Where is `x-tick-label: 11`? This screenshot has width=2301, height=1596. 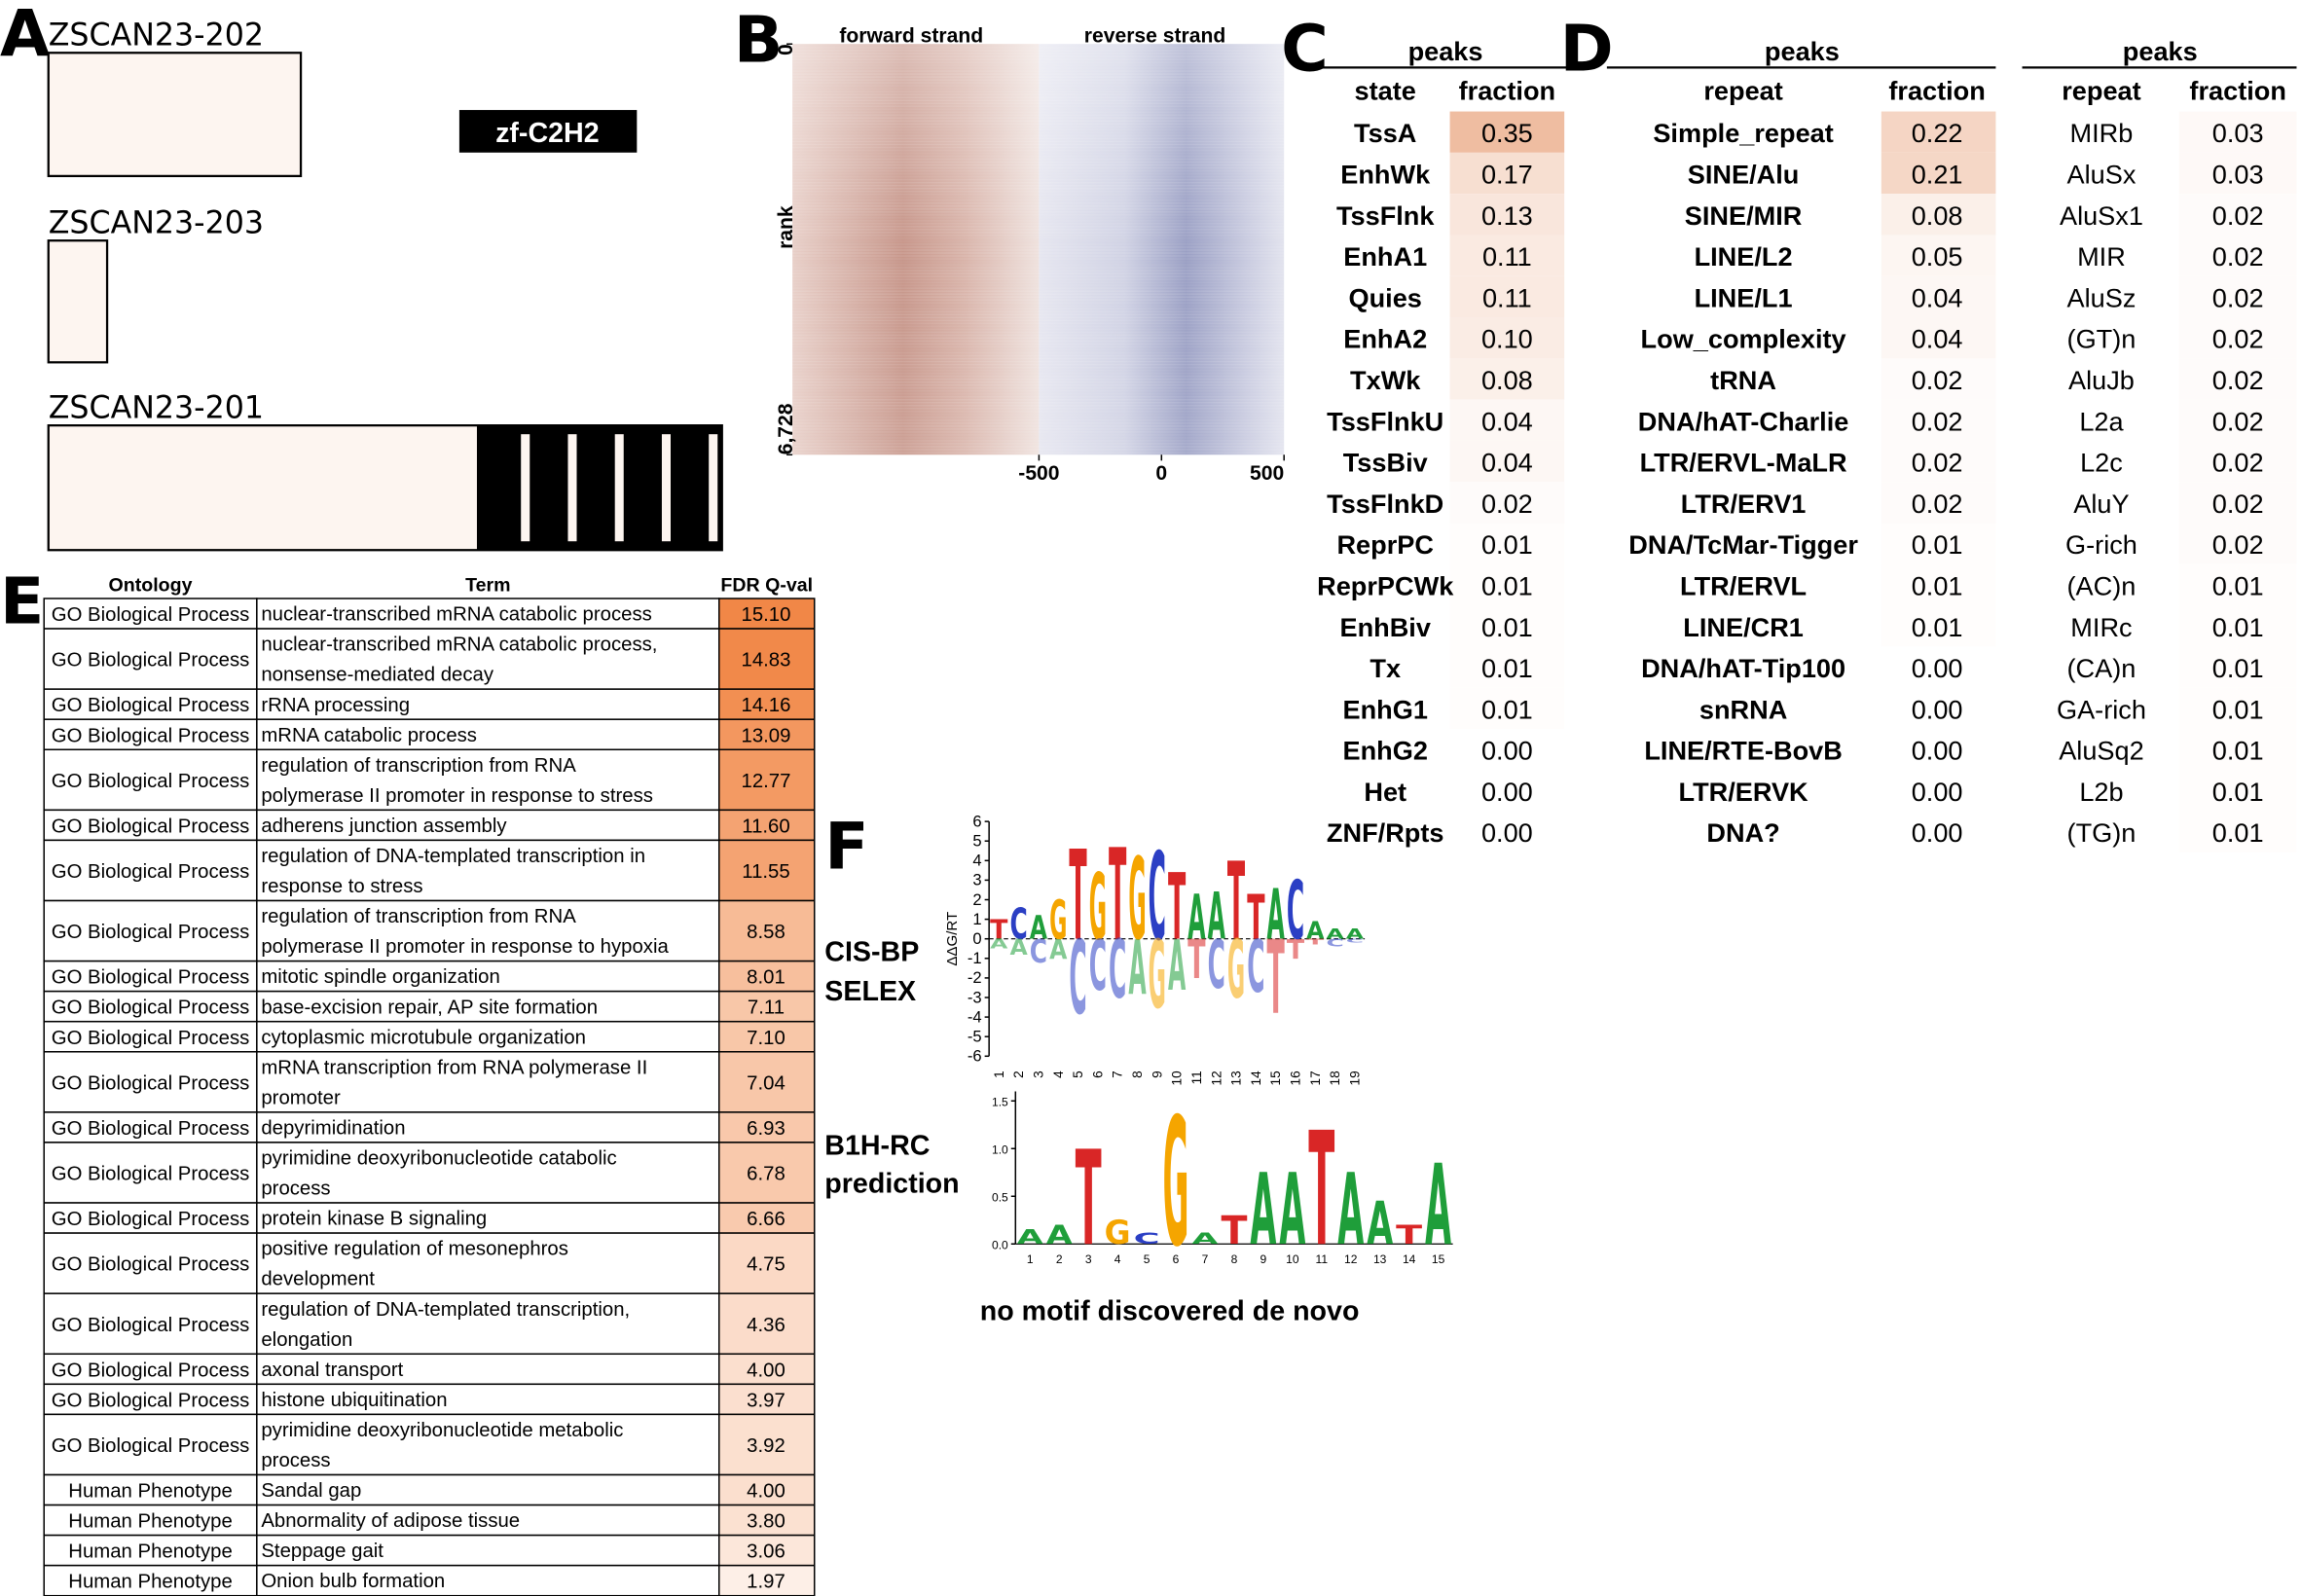
x-tick-label: 11 is located at coordinates (1322, 1259).